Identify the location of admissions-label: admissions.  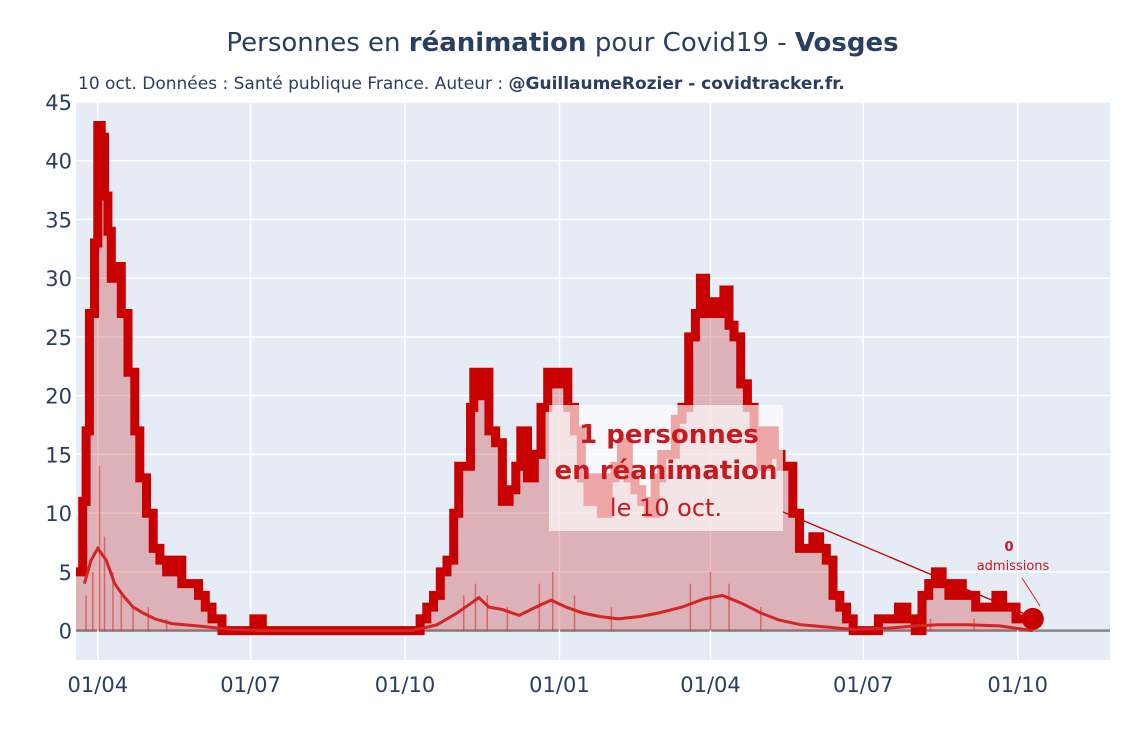
(1013, 566).